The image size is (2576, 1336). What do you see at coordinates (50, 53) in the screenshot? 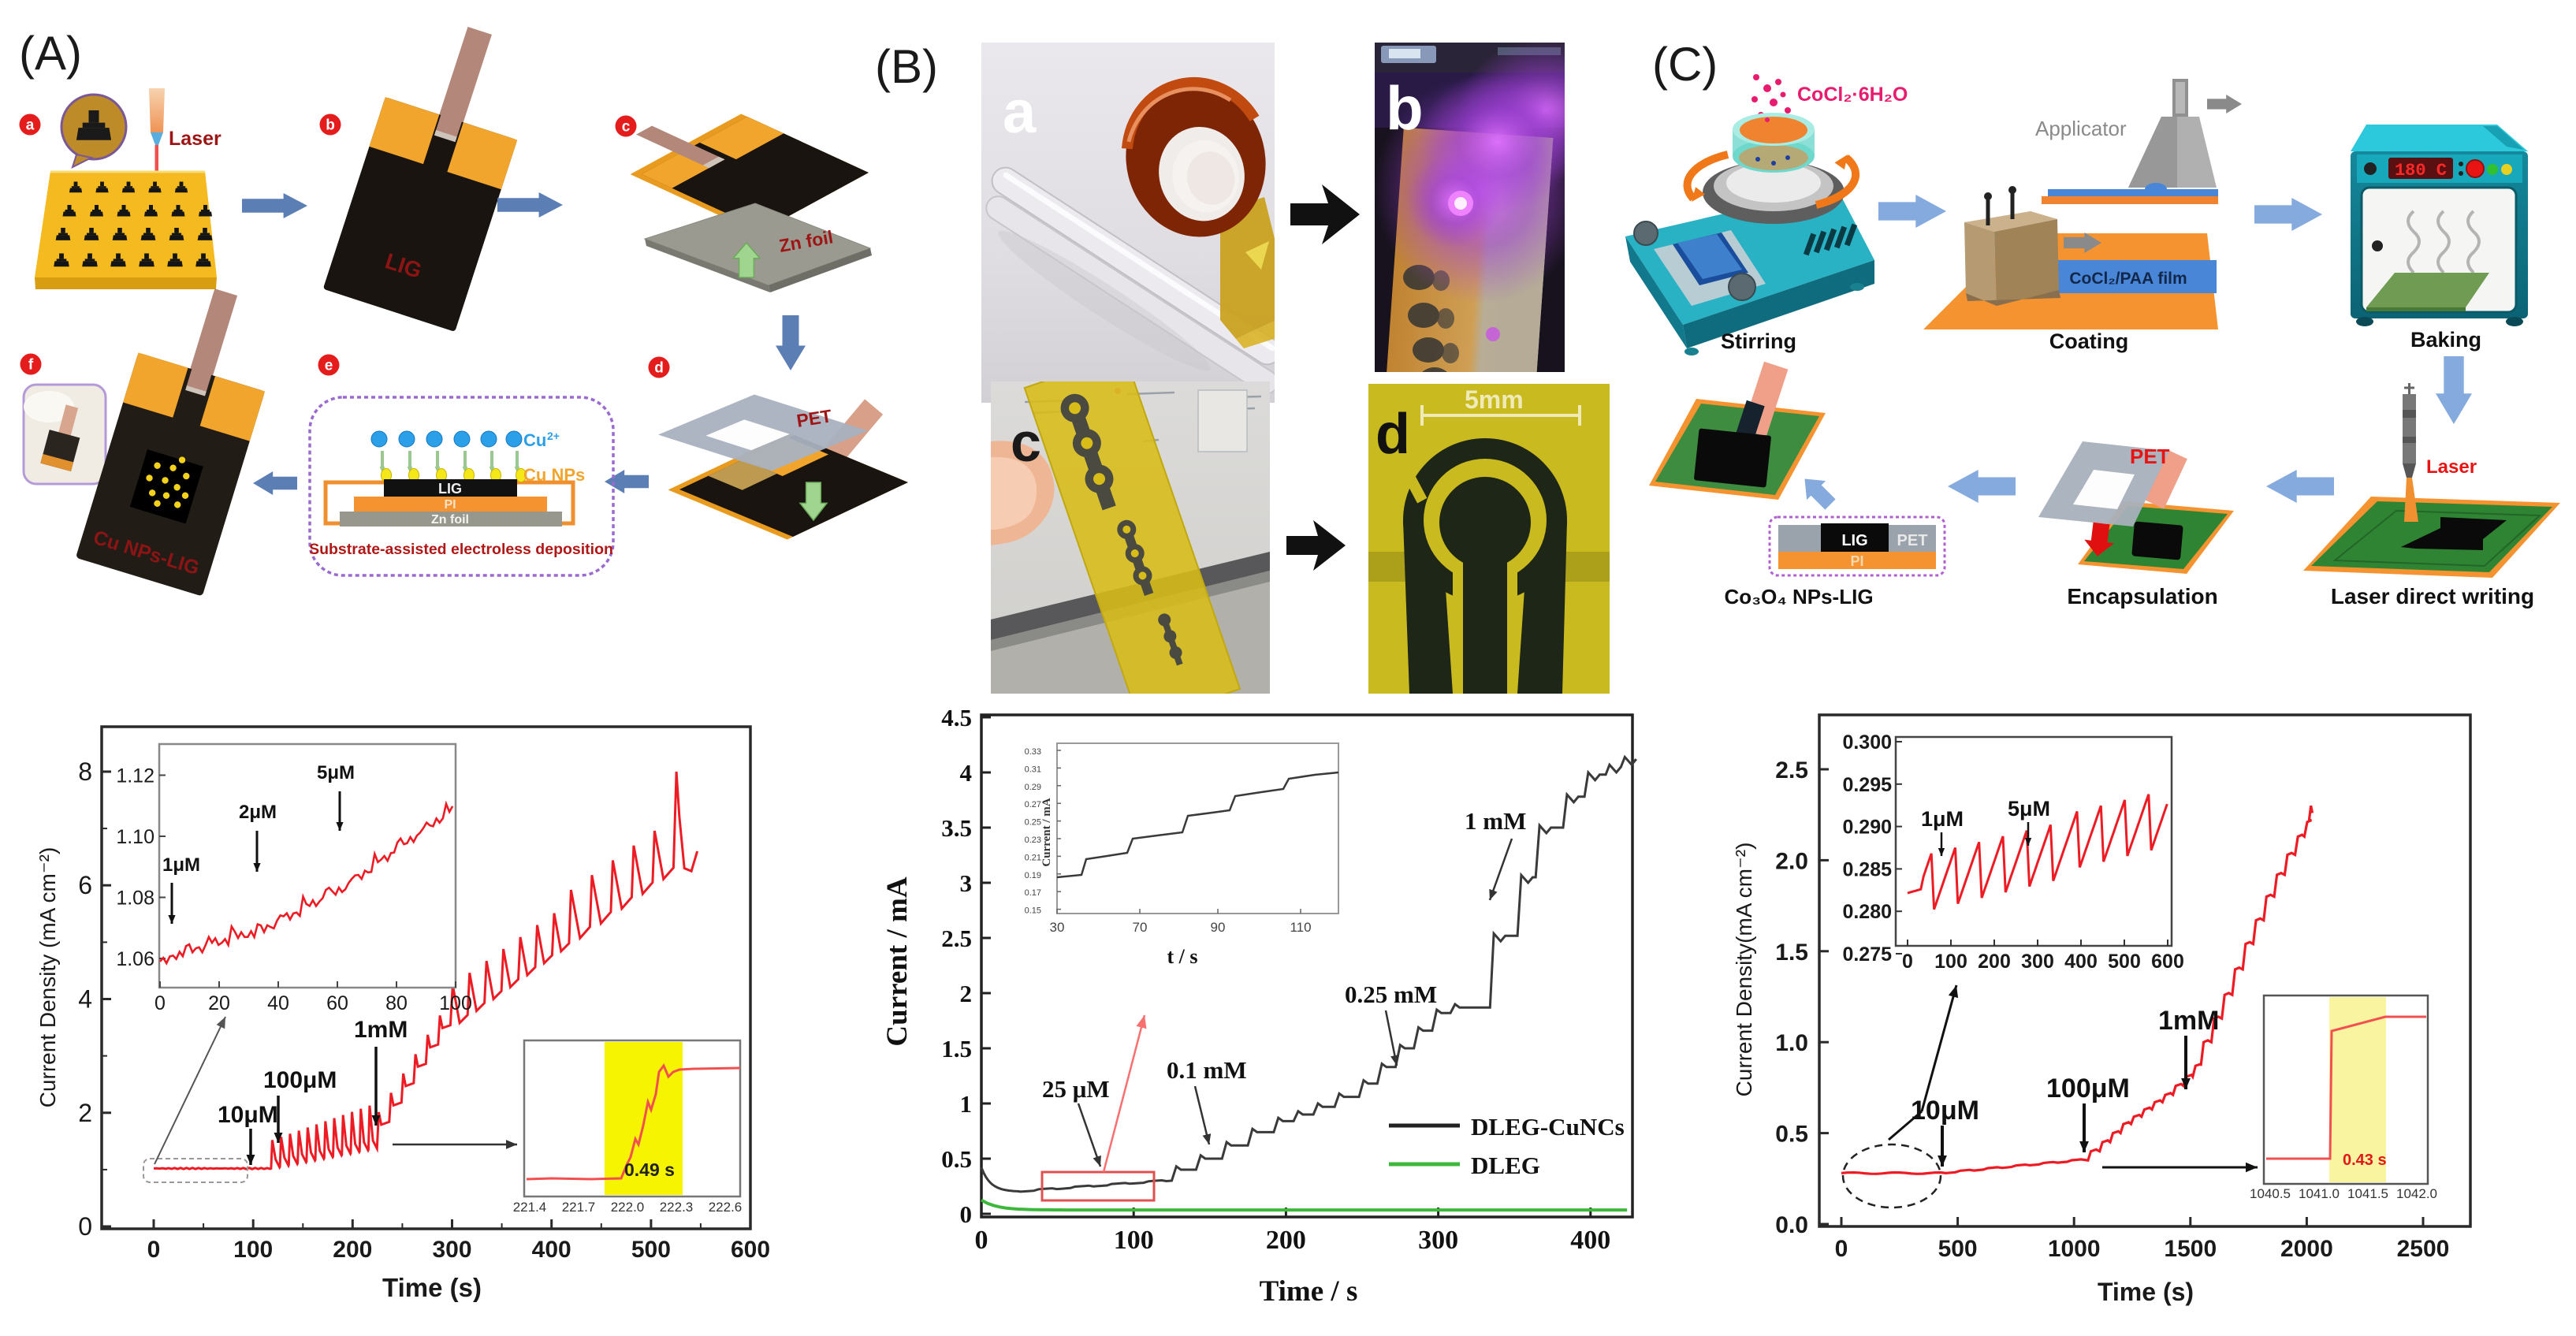
I see `svg-text: (A)` at bounding box center [50, 53].